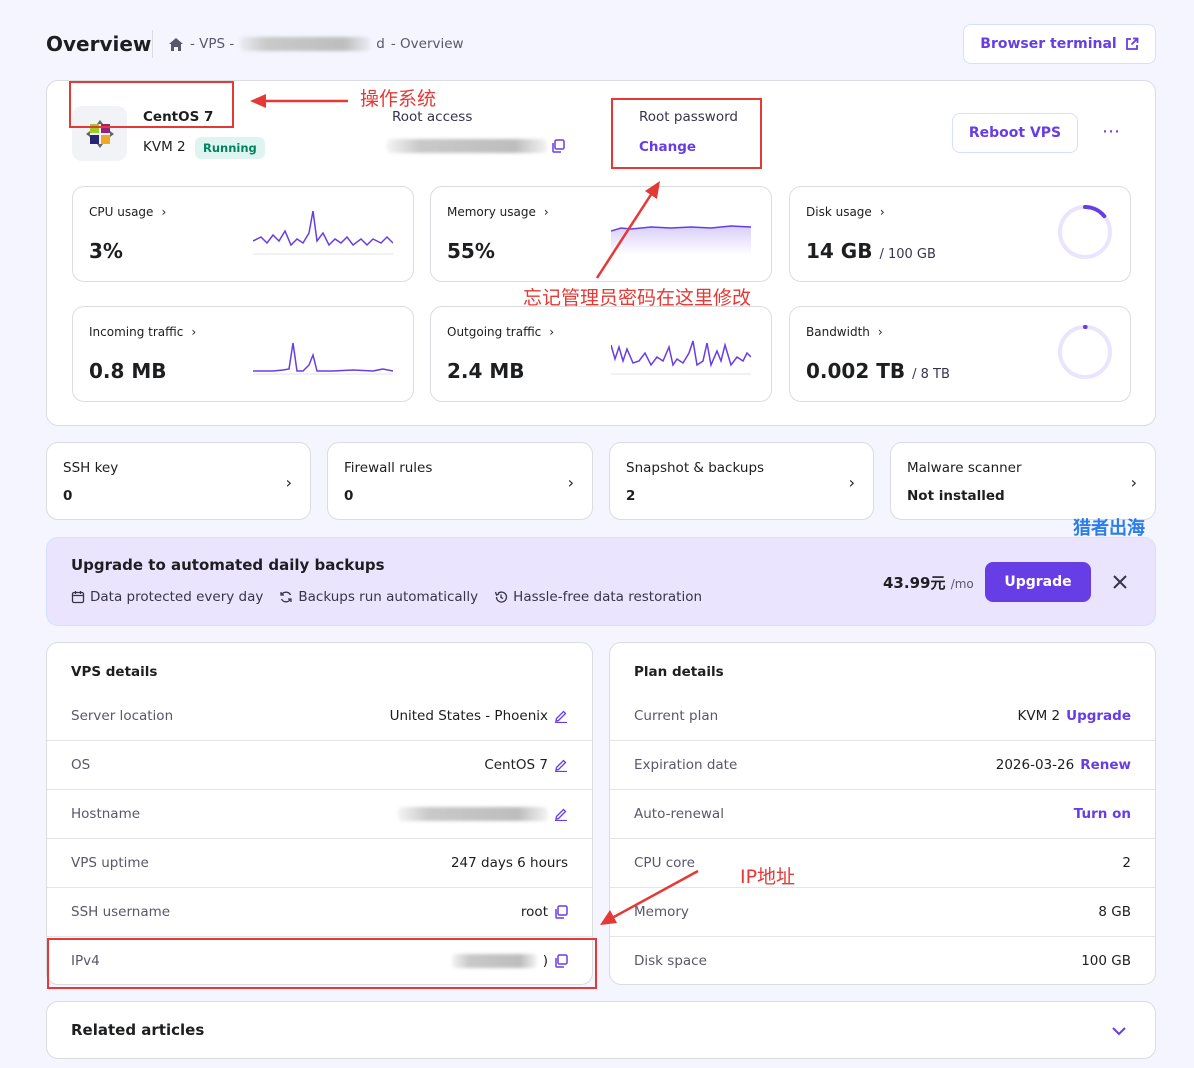 The image size is (1194, 1068). What do you see at coordinates (151, 104) in the screenshot?
I see `annotation-box-os` at bounding box center [151, 104].